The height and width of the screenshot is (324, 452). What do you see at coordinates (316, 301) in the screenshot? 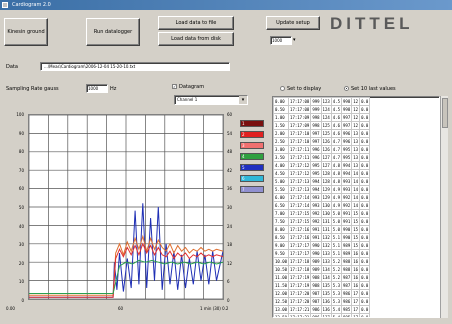
I see `table-cell: 987` at bounding box center [316, 301].